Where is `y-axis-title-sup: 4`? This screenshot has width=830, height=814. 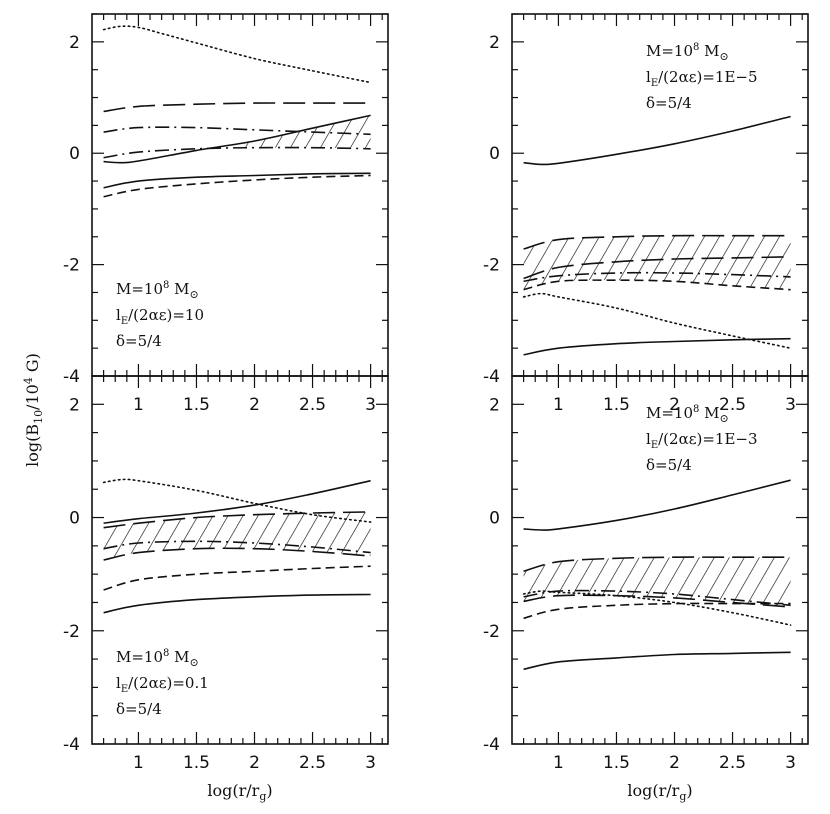 y-axis-title-sup: 4 is located at coordinates (28, 380).